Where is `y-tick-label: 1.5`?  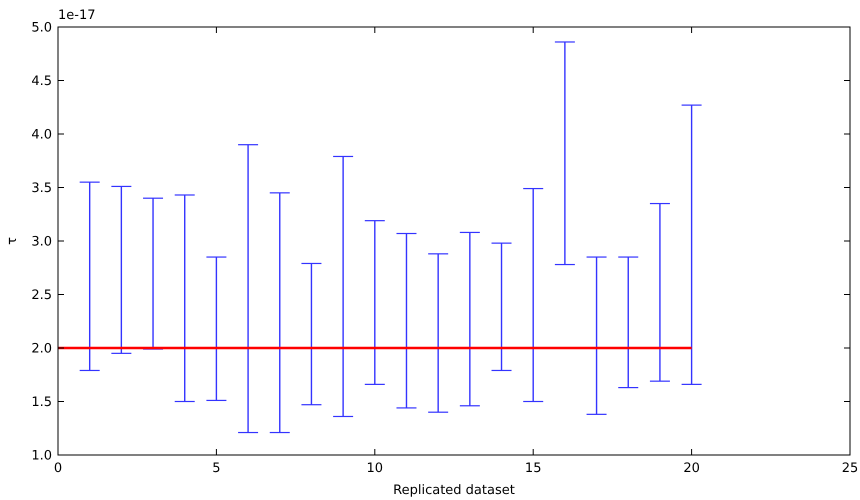
y-tick-label: 1.5 is located at coordinates (41, 402).